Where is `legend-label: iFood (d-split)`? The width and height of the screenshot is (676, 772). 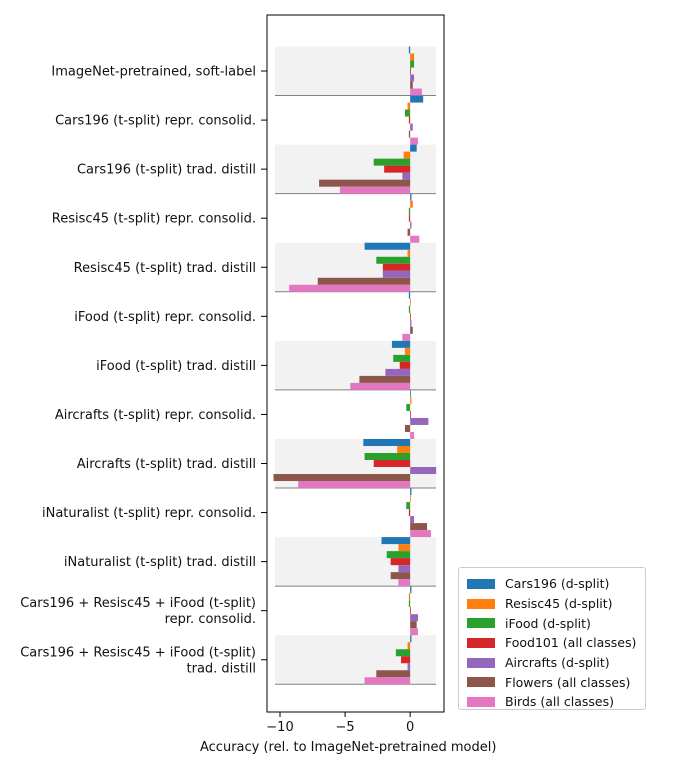 legend-label: iFood (d-split) is located at coordinates (548, 623).